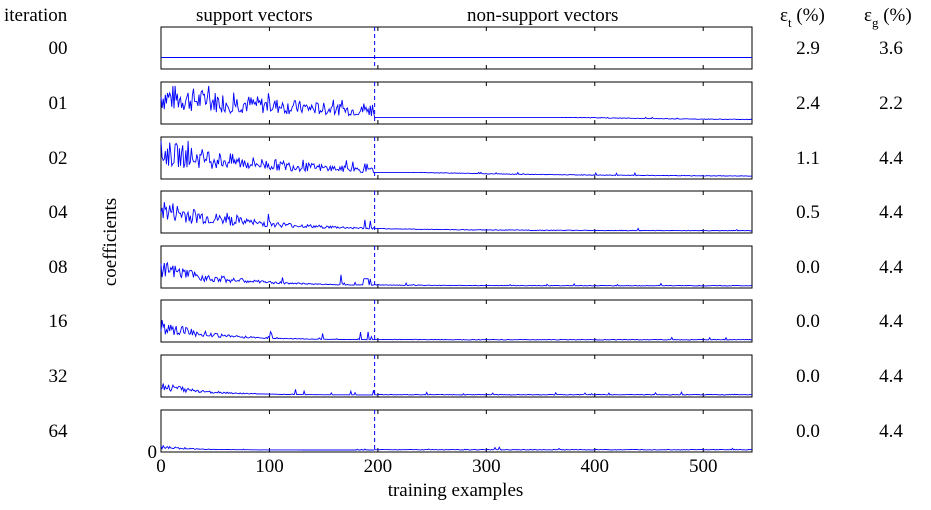 This screenshot has width=931, height=510. What do you see at coordinates (703, 466) in the screenshot?
I see `x-tick-label-500: 500` at bounding box center [703, 466].